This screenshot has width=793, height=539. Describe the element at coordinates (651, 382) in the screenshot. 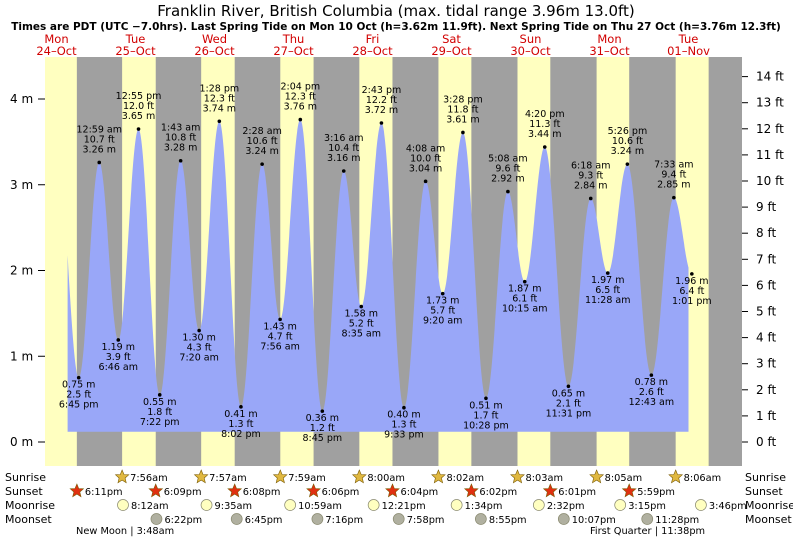

I see `tide-label: 0.78 m` at that location.